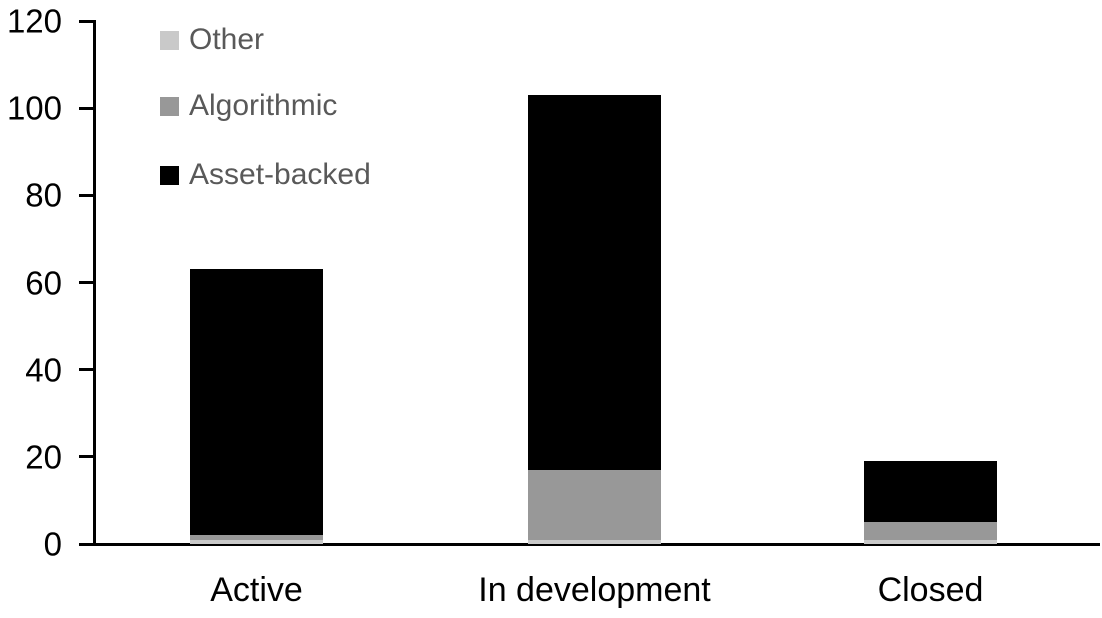 The image size is (1102, 618). I want to click on y-tick-label: 0, so click(52, 544).